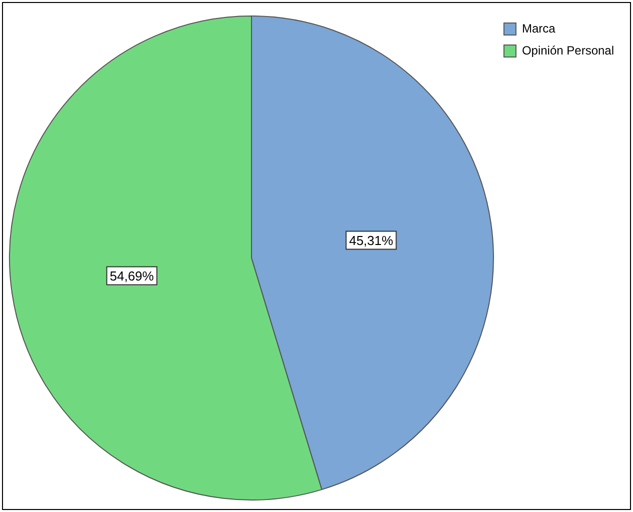  Describe the element at coordinates (132, 276) in the screenshot. I see `data-label: 54,69%` at that location.